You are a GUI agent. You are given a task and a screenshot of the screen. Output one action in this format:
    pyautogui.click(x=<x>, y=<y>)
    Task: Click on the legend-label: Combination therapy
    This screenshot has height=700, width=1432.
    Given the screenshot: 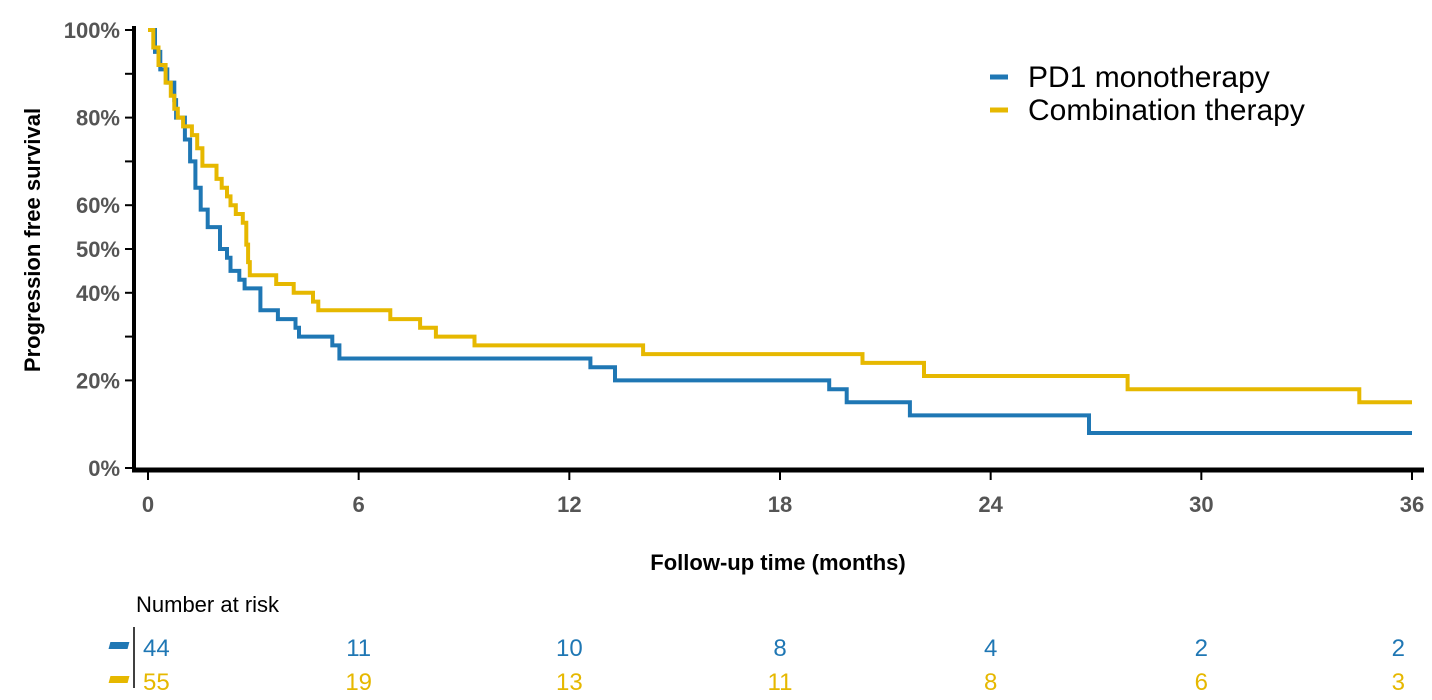 What is the action you would take?
    pyautogui.click(x=1166, y=110)
    